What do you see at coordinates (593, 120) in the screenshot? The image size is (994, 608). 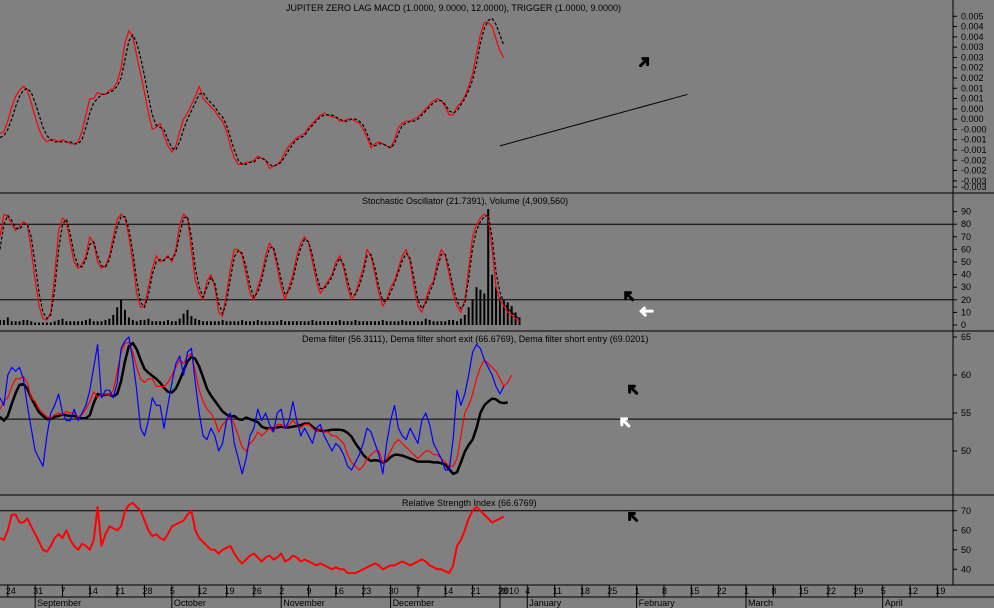 I see `trendline` at bounding box center [593, 120].